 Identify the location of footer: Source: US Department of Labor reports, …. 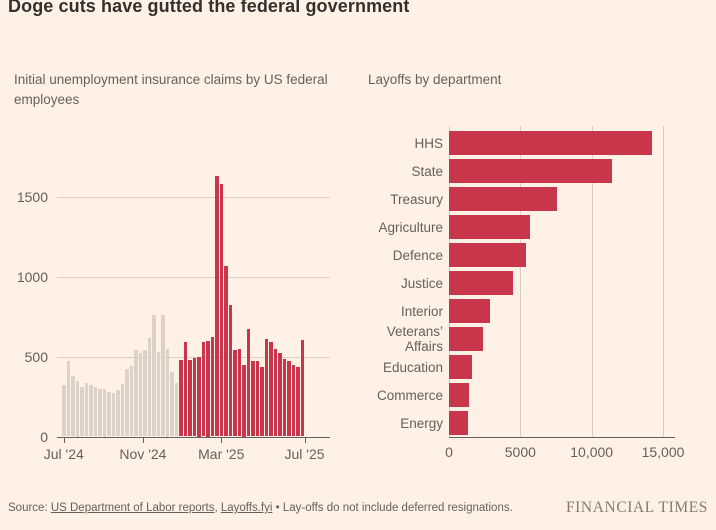
(358, 508).